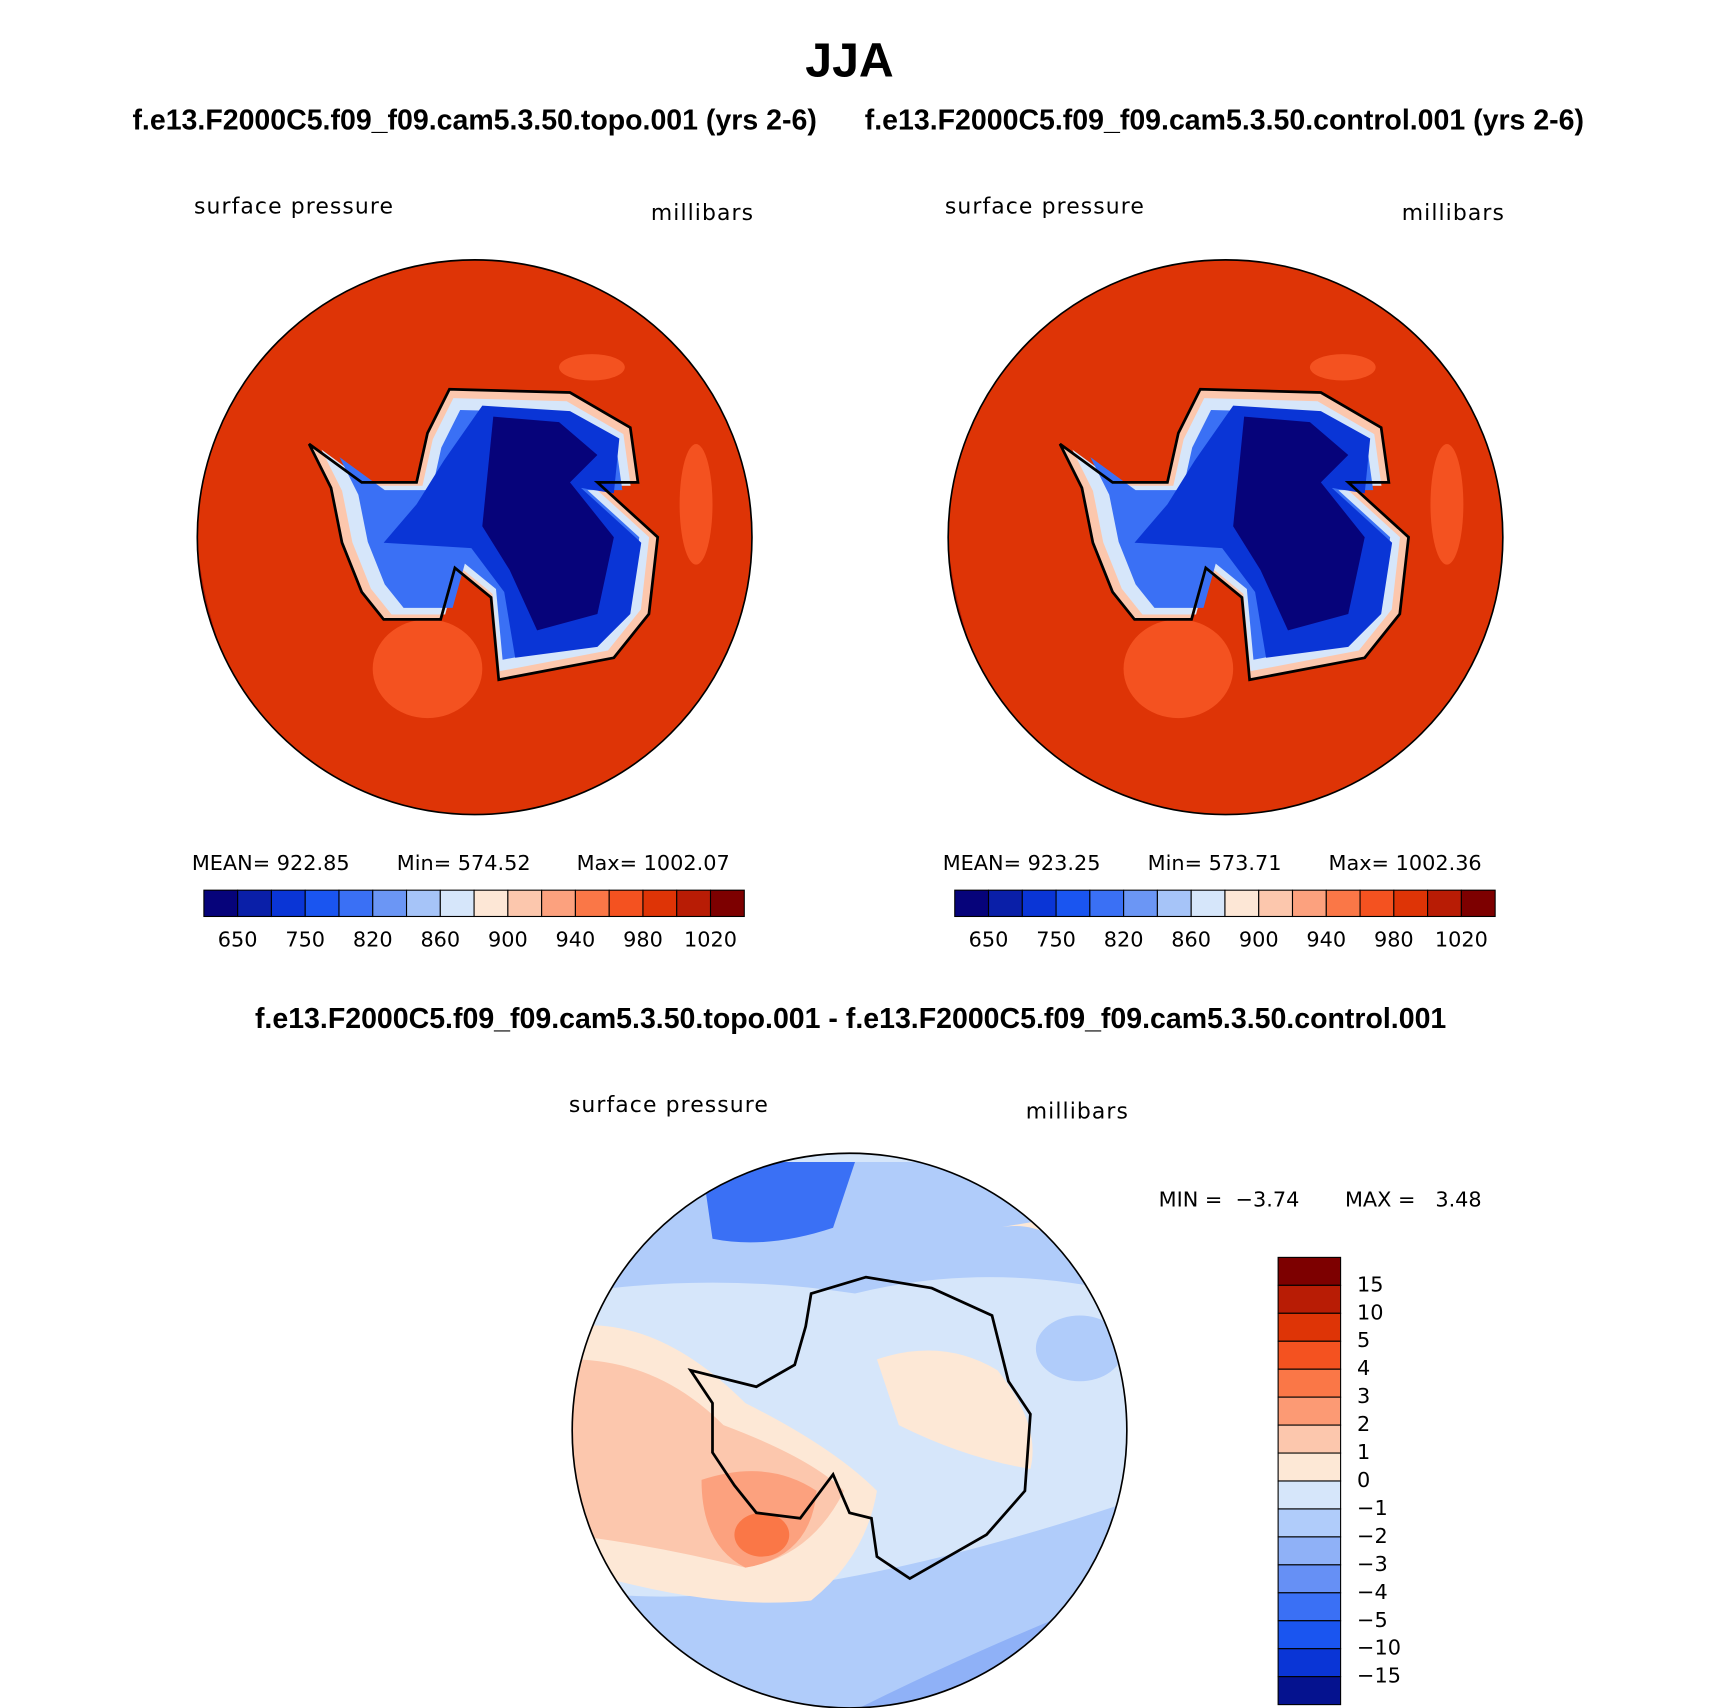 The height and width of the screenshot is (1708, 1710). What do you see at coordinates (1372, 1508) in the screenshot?
I see `colorbar-label: −1` at bounding box center [1372, 1508].